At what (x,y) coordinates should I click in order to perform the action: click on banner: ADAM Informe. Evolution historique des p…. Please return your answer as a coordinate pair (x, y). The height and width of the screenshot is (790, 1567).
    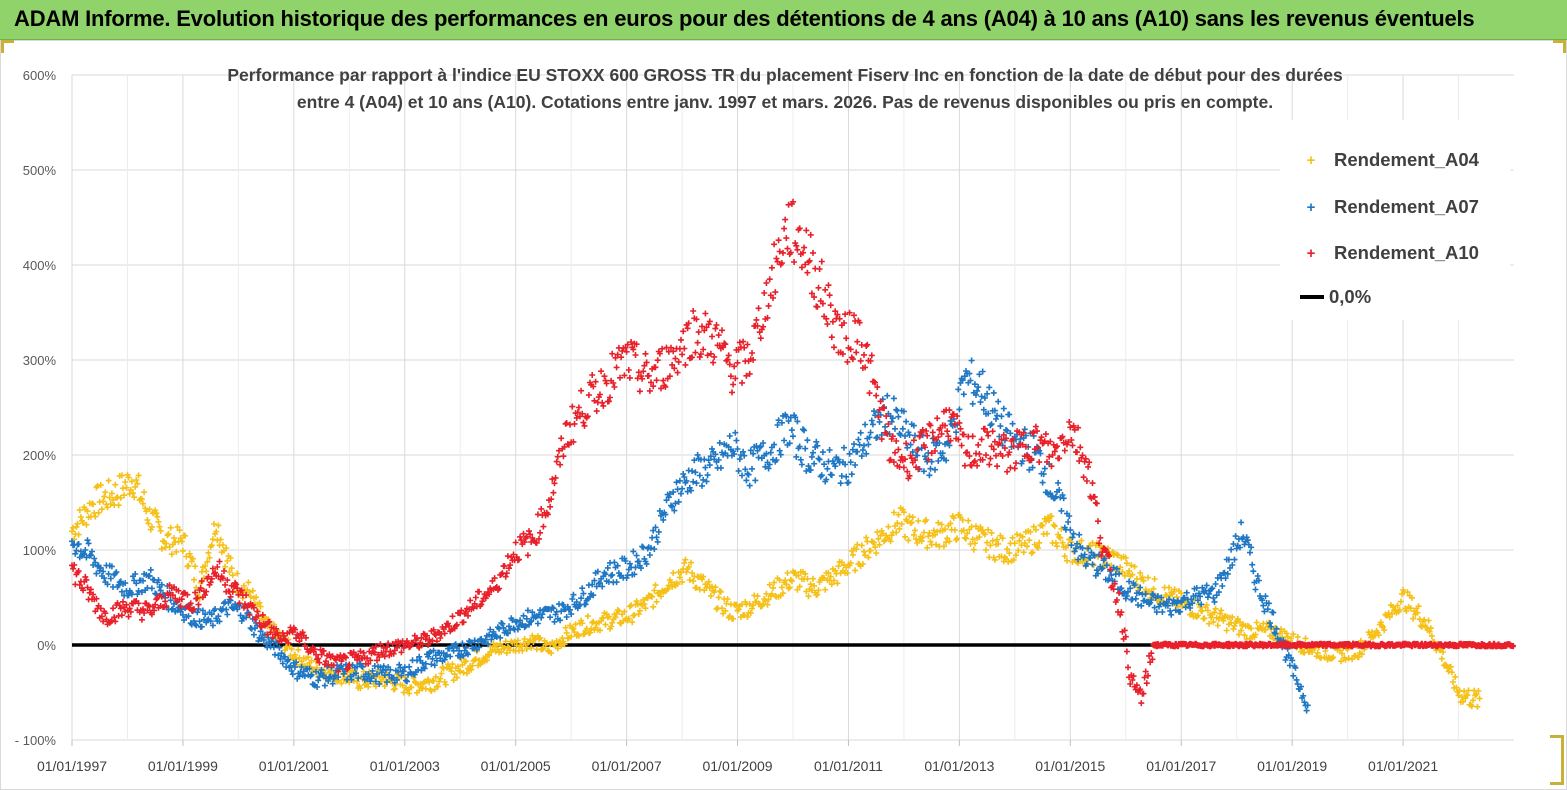
    Looking at the image, I should click on (783, 20).